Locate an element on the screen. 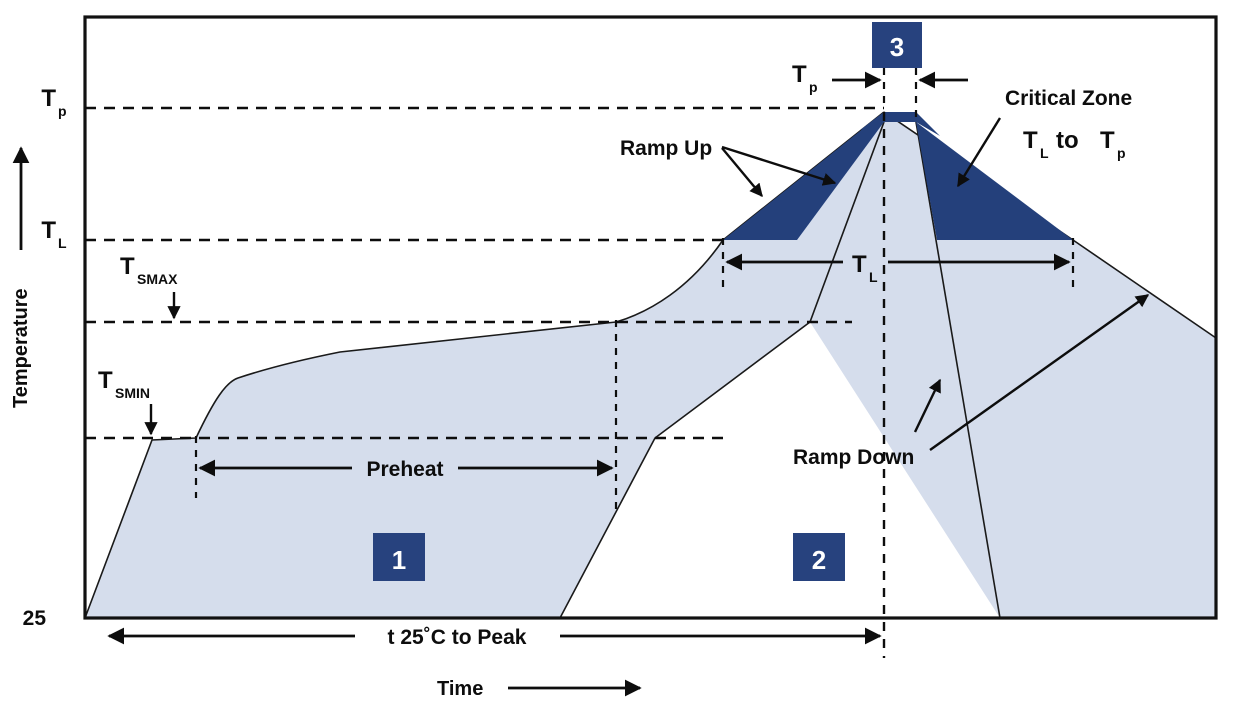 The image size is (1234, 706). ramp-down-arrow-outer is located at coordinates (1039, 372).